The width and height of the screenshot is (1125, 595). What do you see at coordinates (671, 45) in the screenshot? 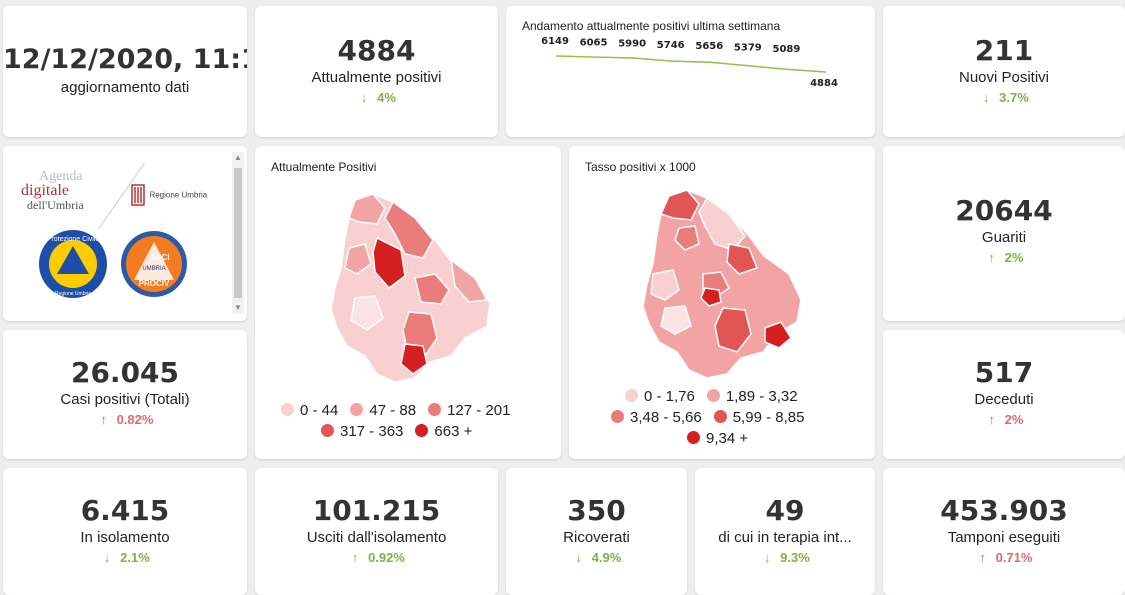
I see `sparkline-value-label: 5746` at bounding box center [671, 45].